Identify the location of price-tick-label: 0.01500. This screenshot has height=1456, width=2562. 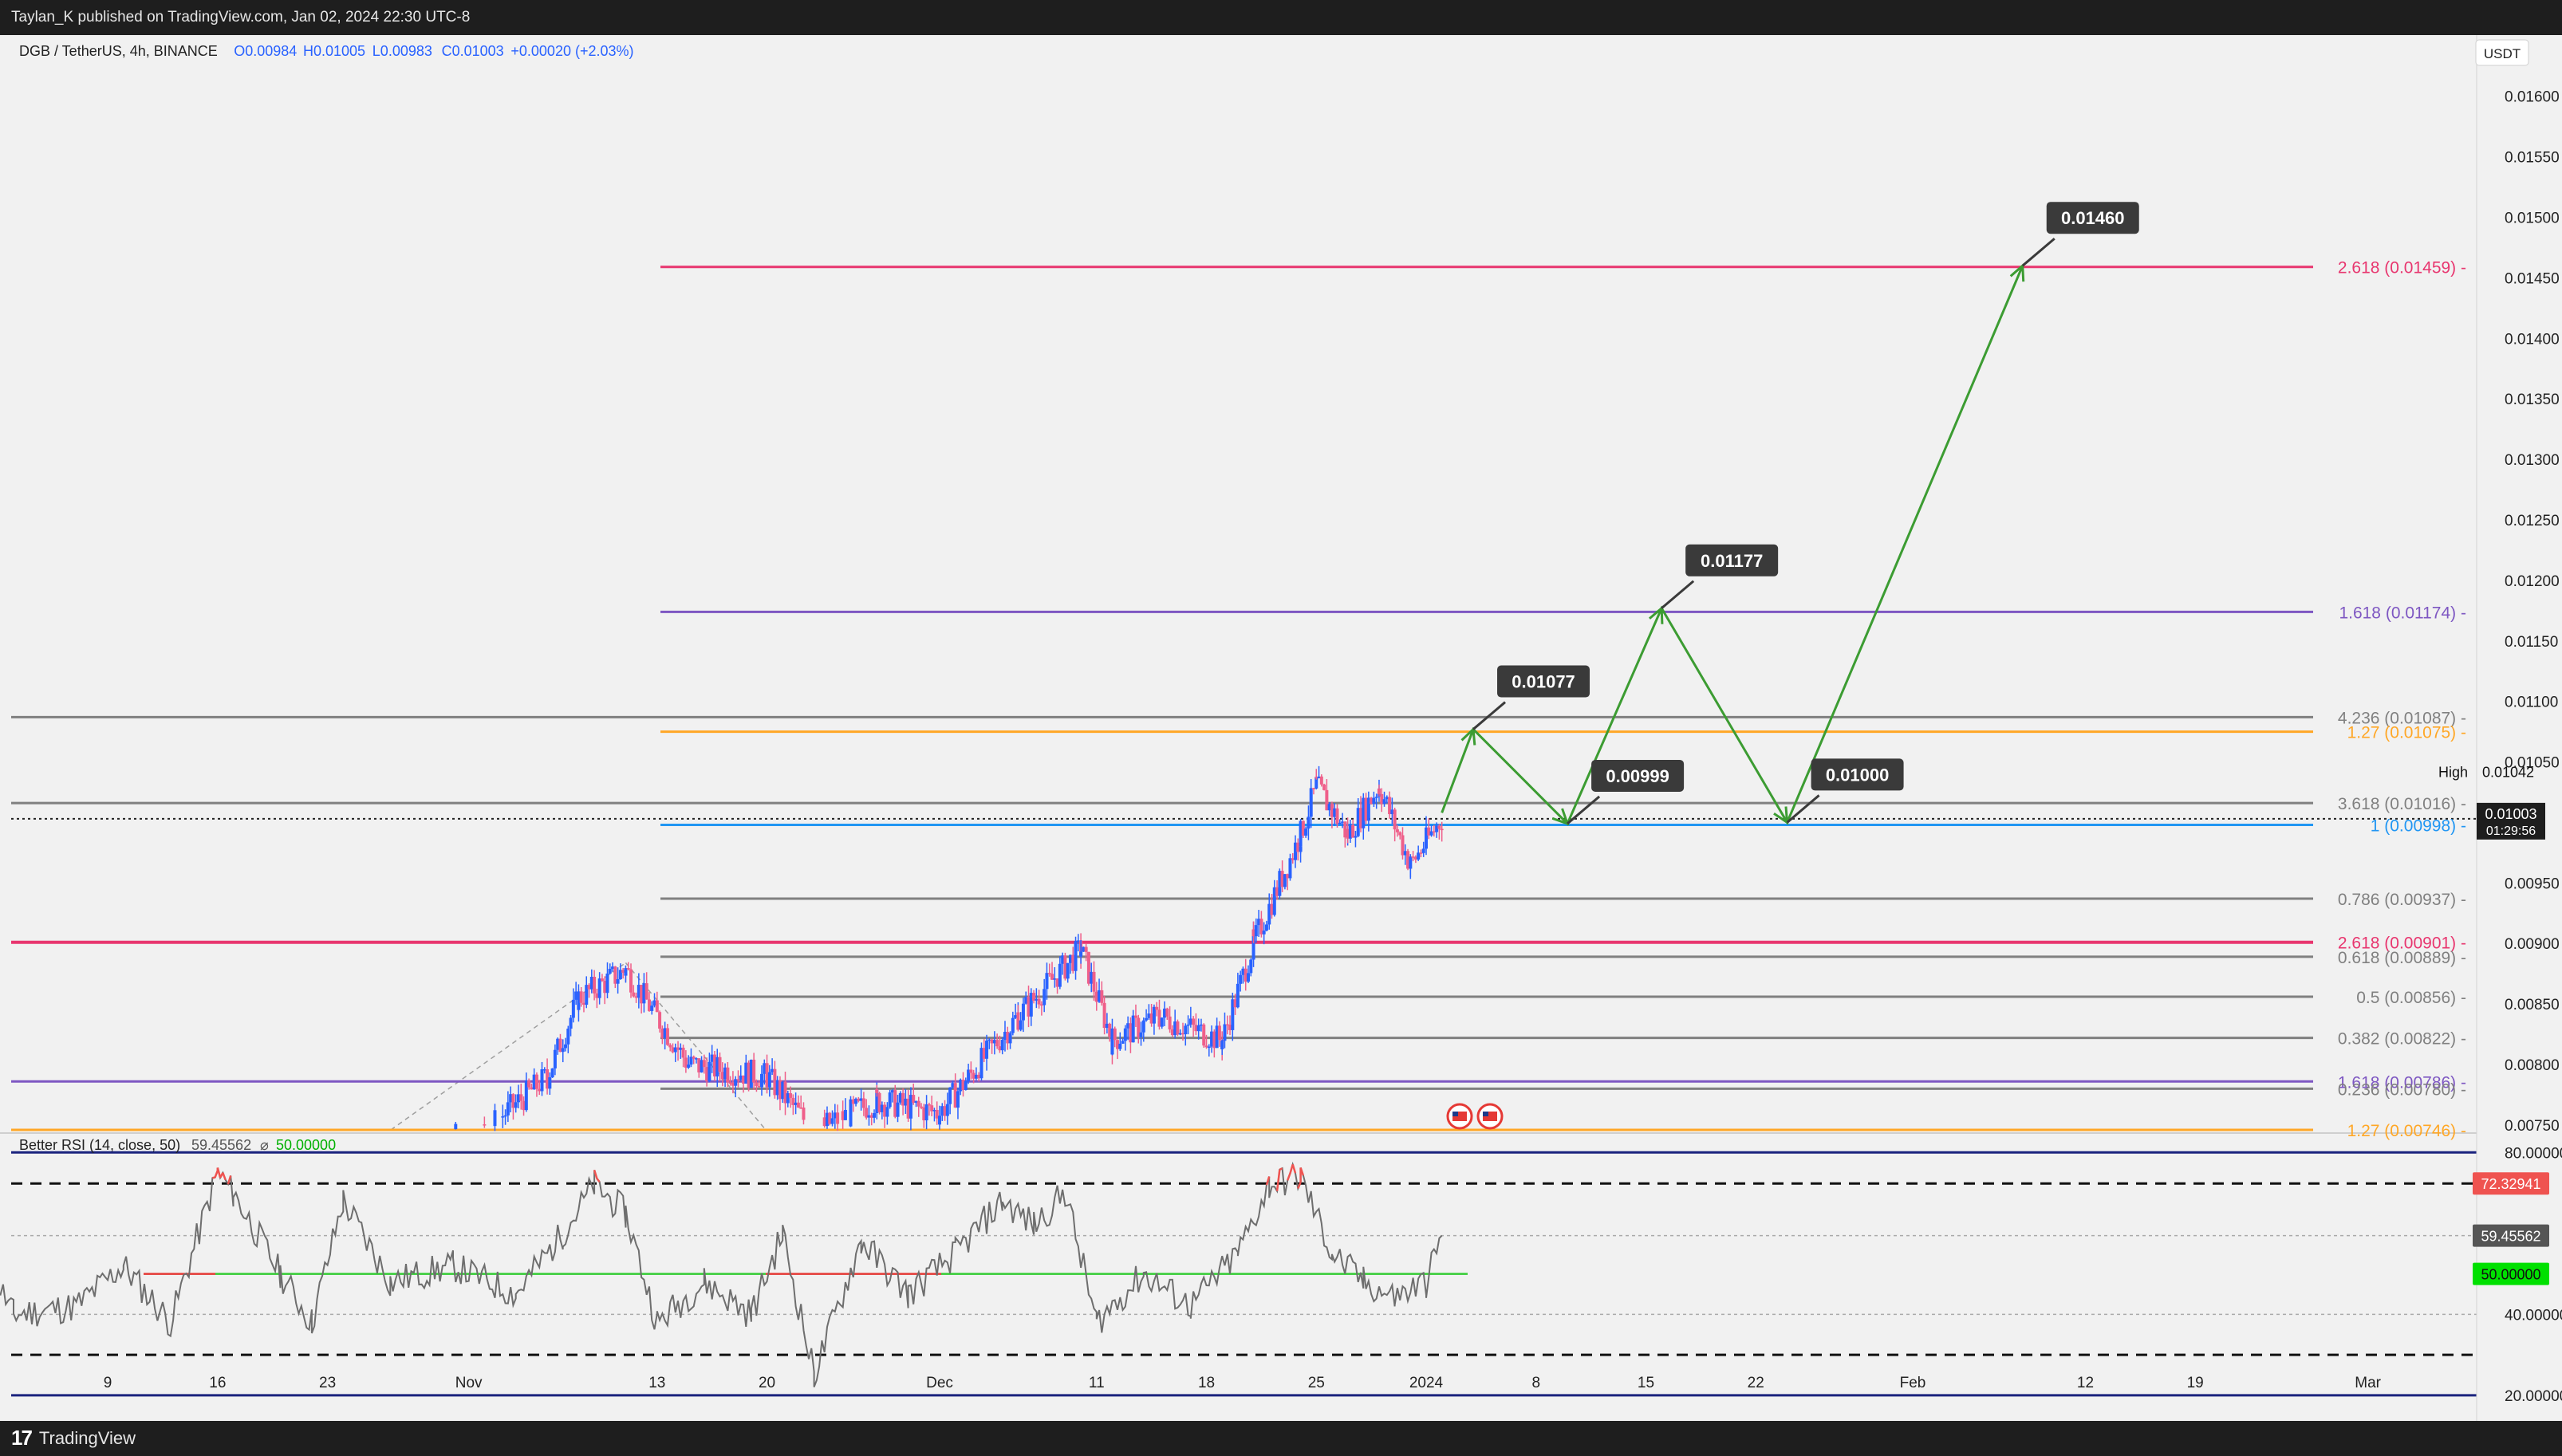
(2532, 219).